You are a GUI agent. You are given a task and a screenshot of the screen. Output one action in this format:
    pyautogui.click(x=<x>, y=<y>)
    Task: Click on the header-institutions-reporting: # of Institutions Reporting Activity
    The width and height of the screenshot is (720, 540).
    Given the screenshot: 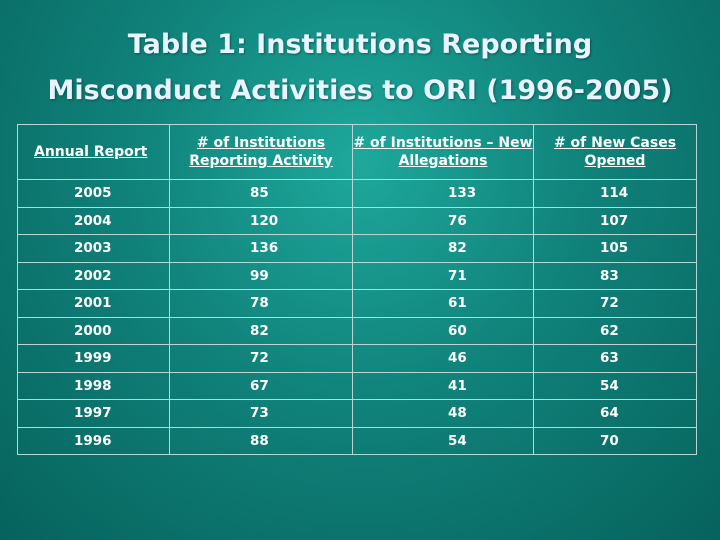 What is the action you would take?
    pyautogui.click(x=261, y=152)
    